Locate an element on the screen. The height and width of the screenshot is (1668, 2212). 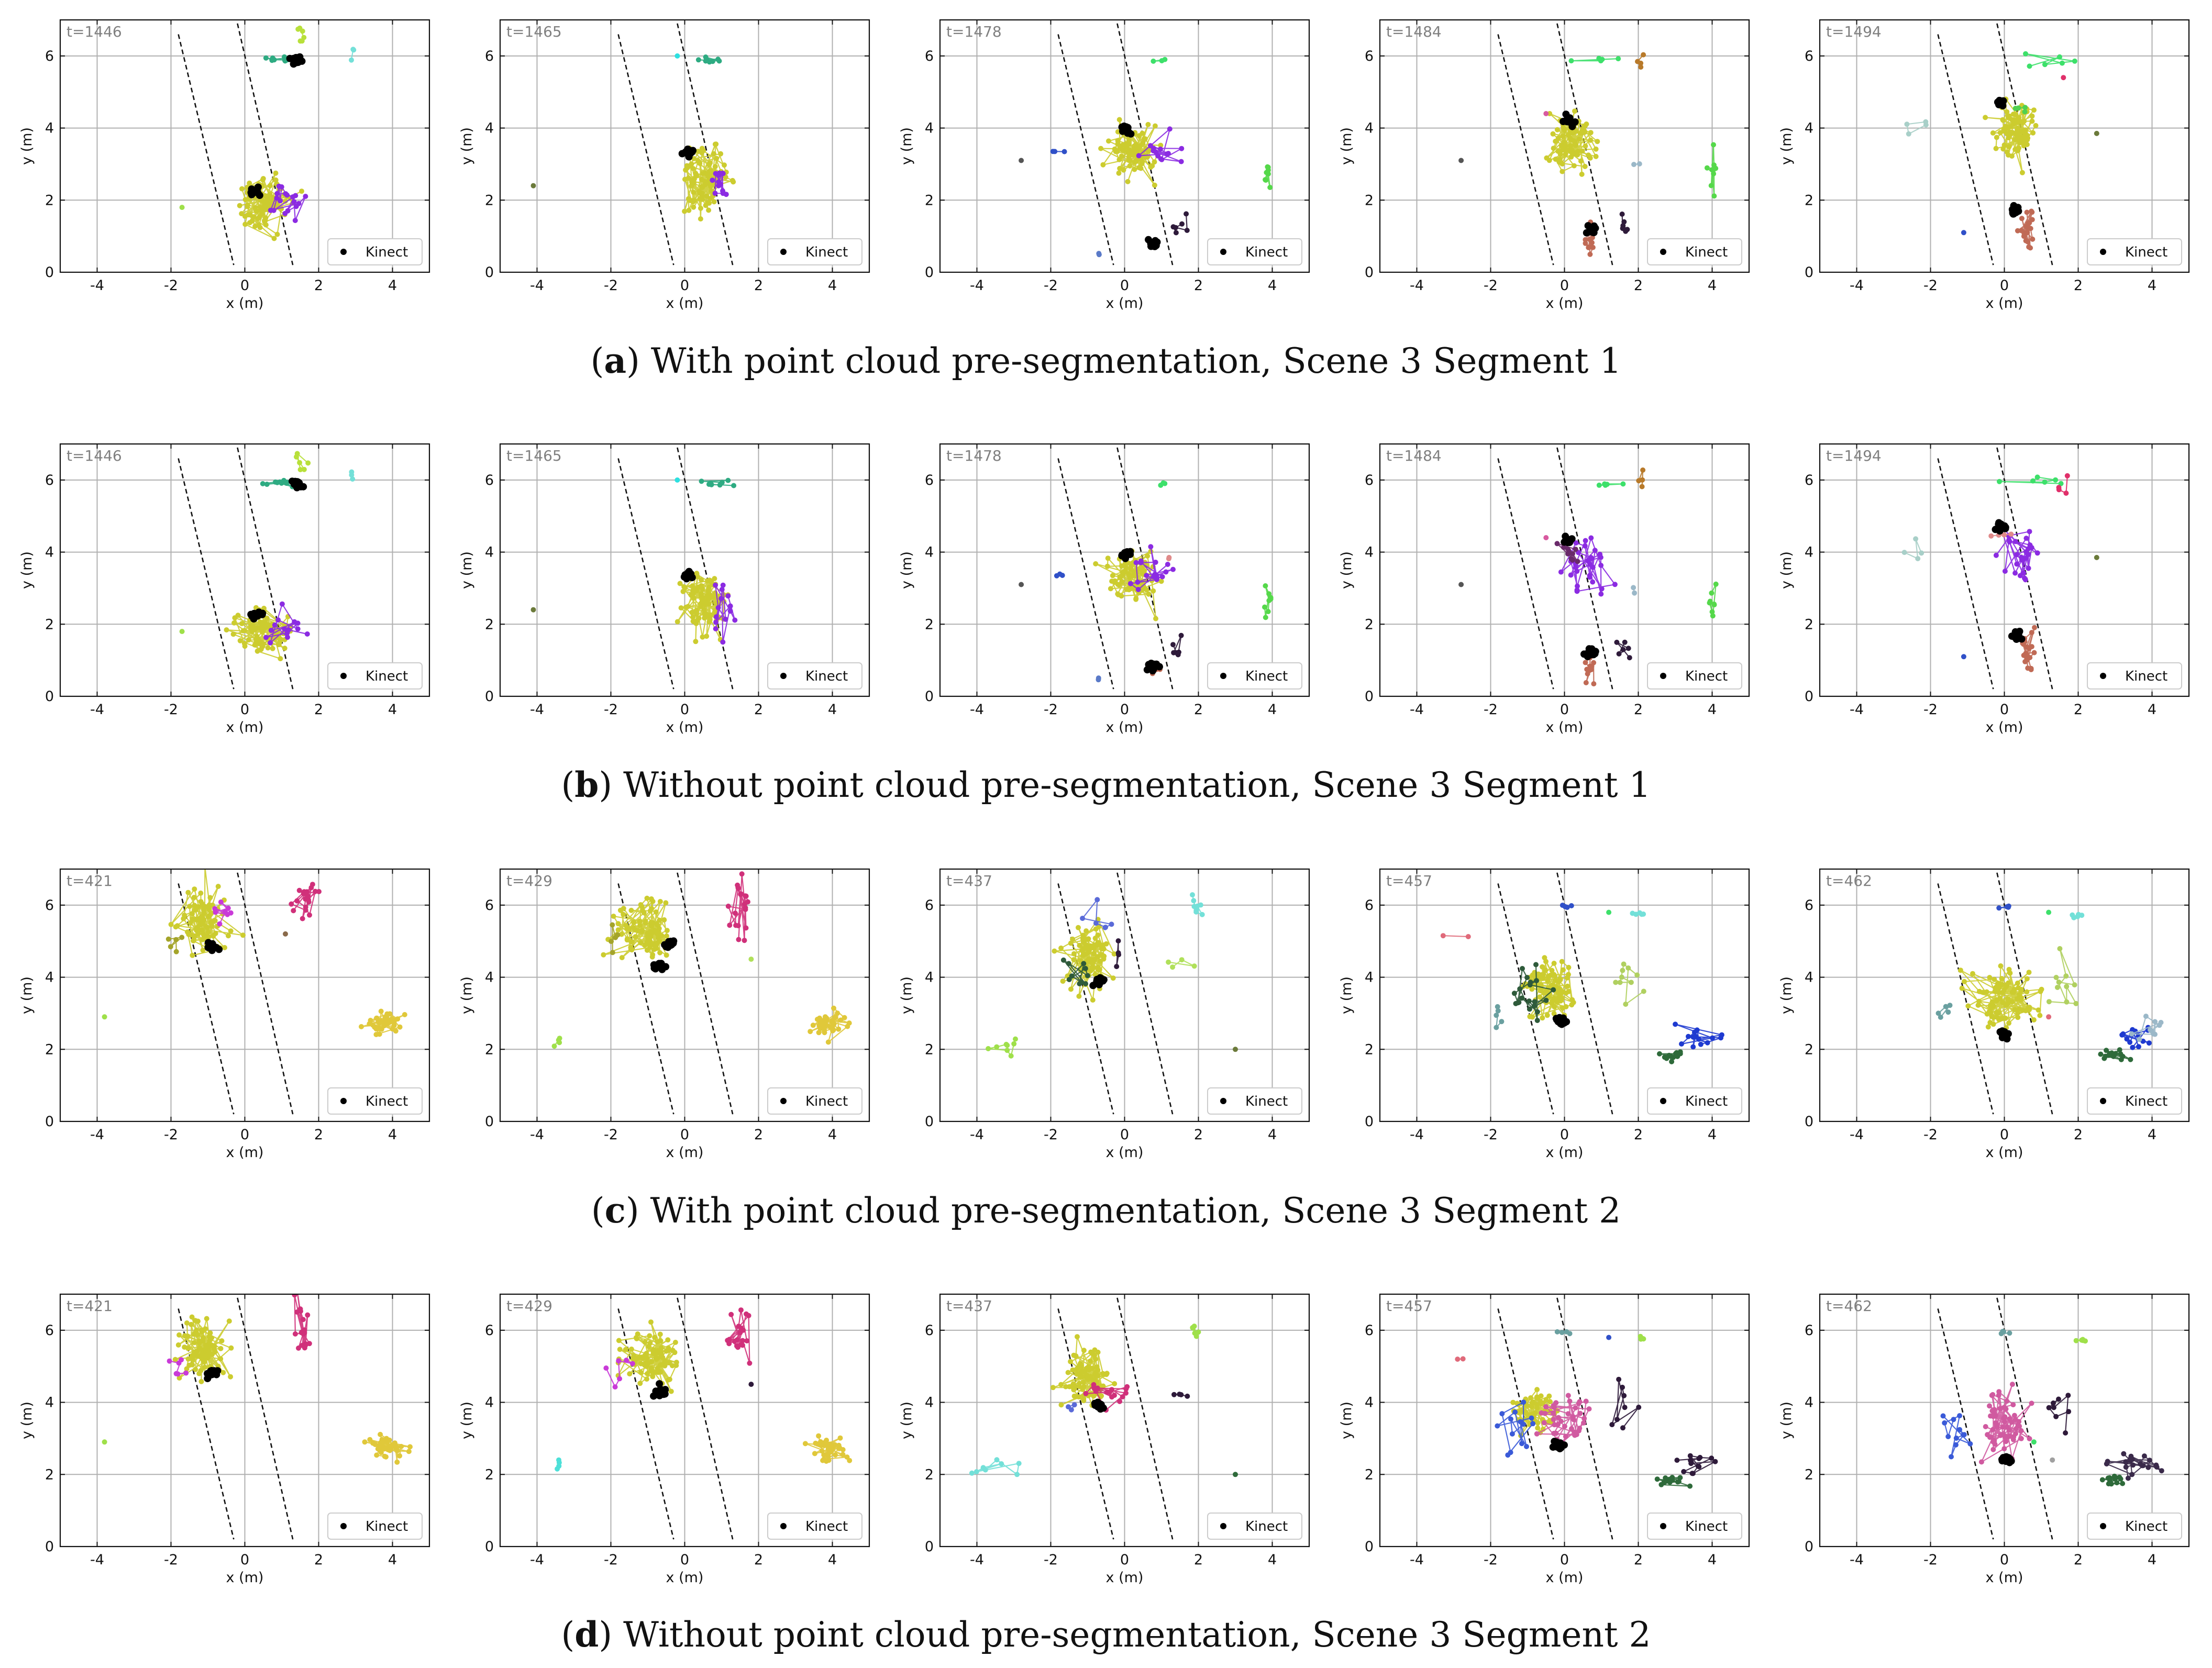
x-axis-label: x (m) is located at coordinates (1125, 303).